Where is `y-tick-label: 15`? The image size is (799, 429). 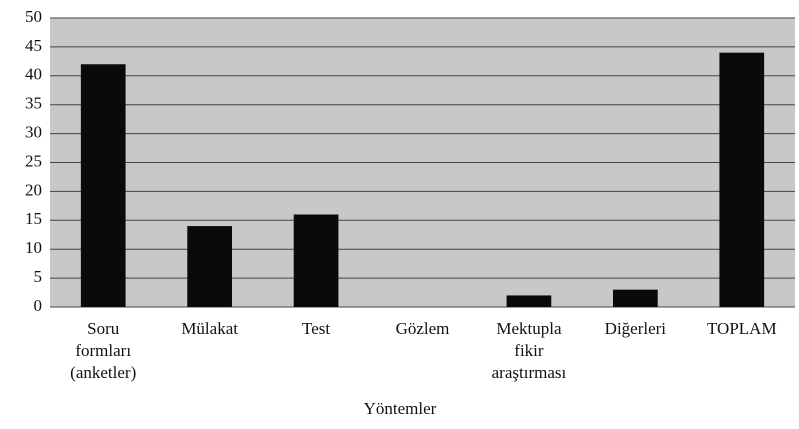 y-tick-label: 15 is located at coordinates (33, 218).